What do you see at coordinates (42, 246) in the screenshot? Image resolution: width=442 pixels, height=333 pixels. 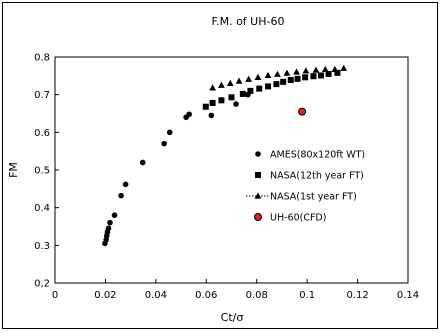 I see `y-tick-label: 0.3` at bounding box center [42, 246].